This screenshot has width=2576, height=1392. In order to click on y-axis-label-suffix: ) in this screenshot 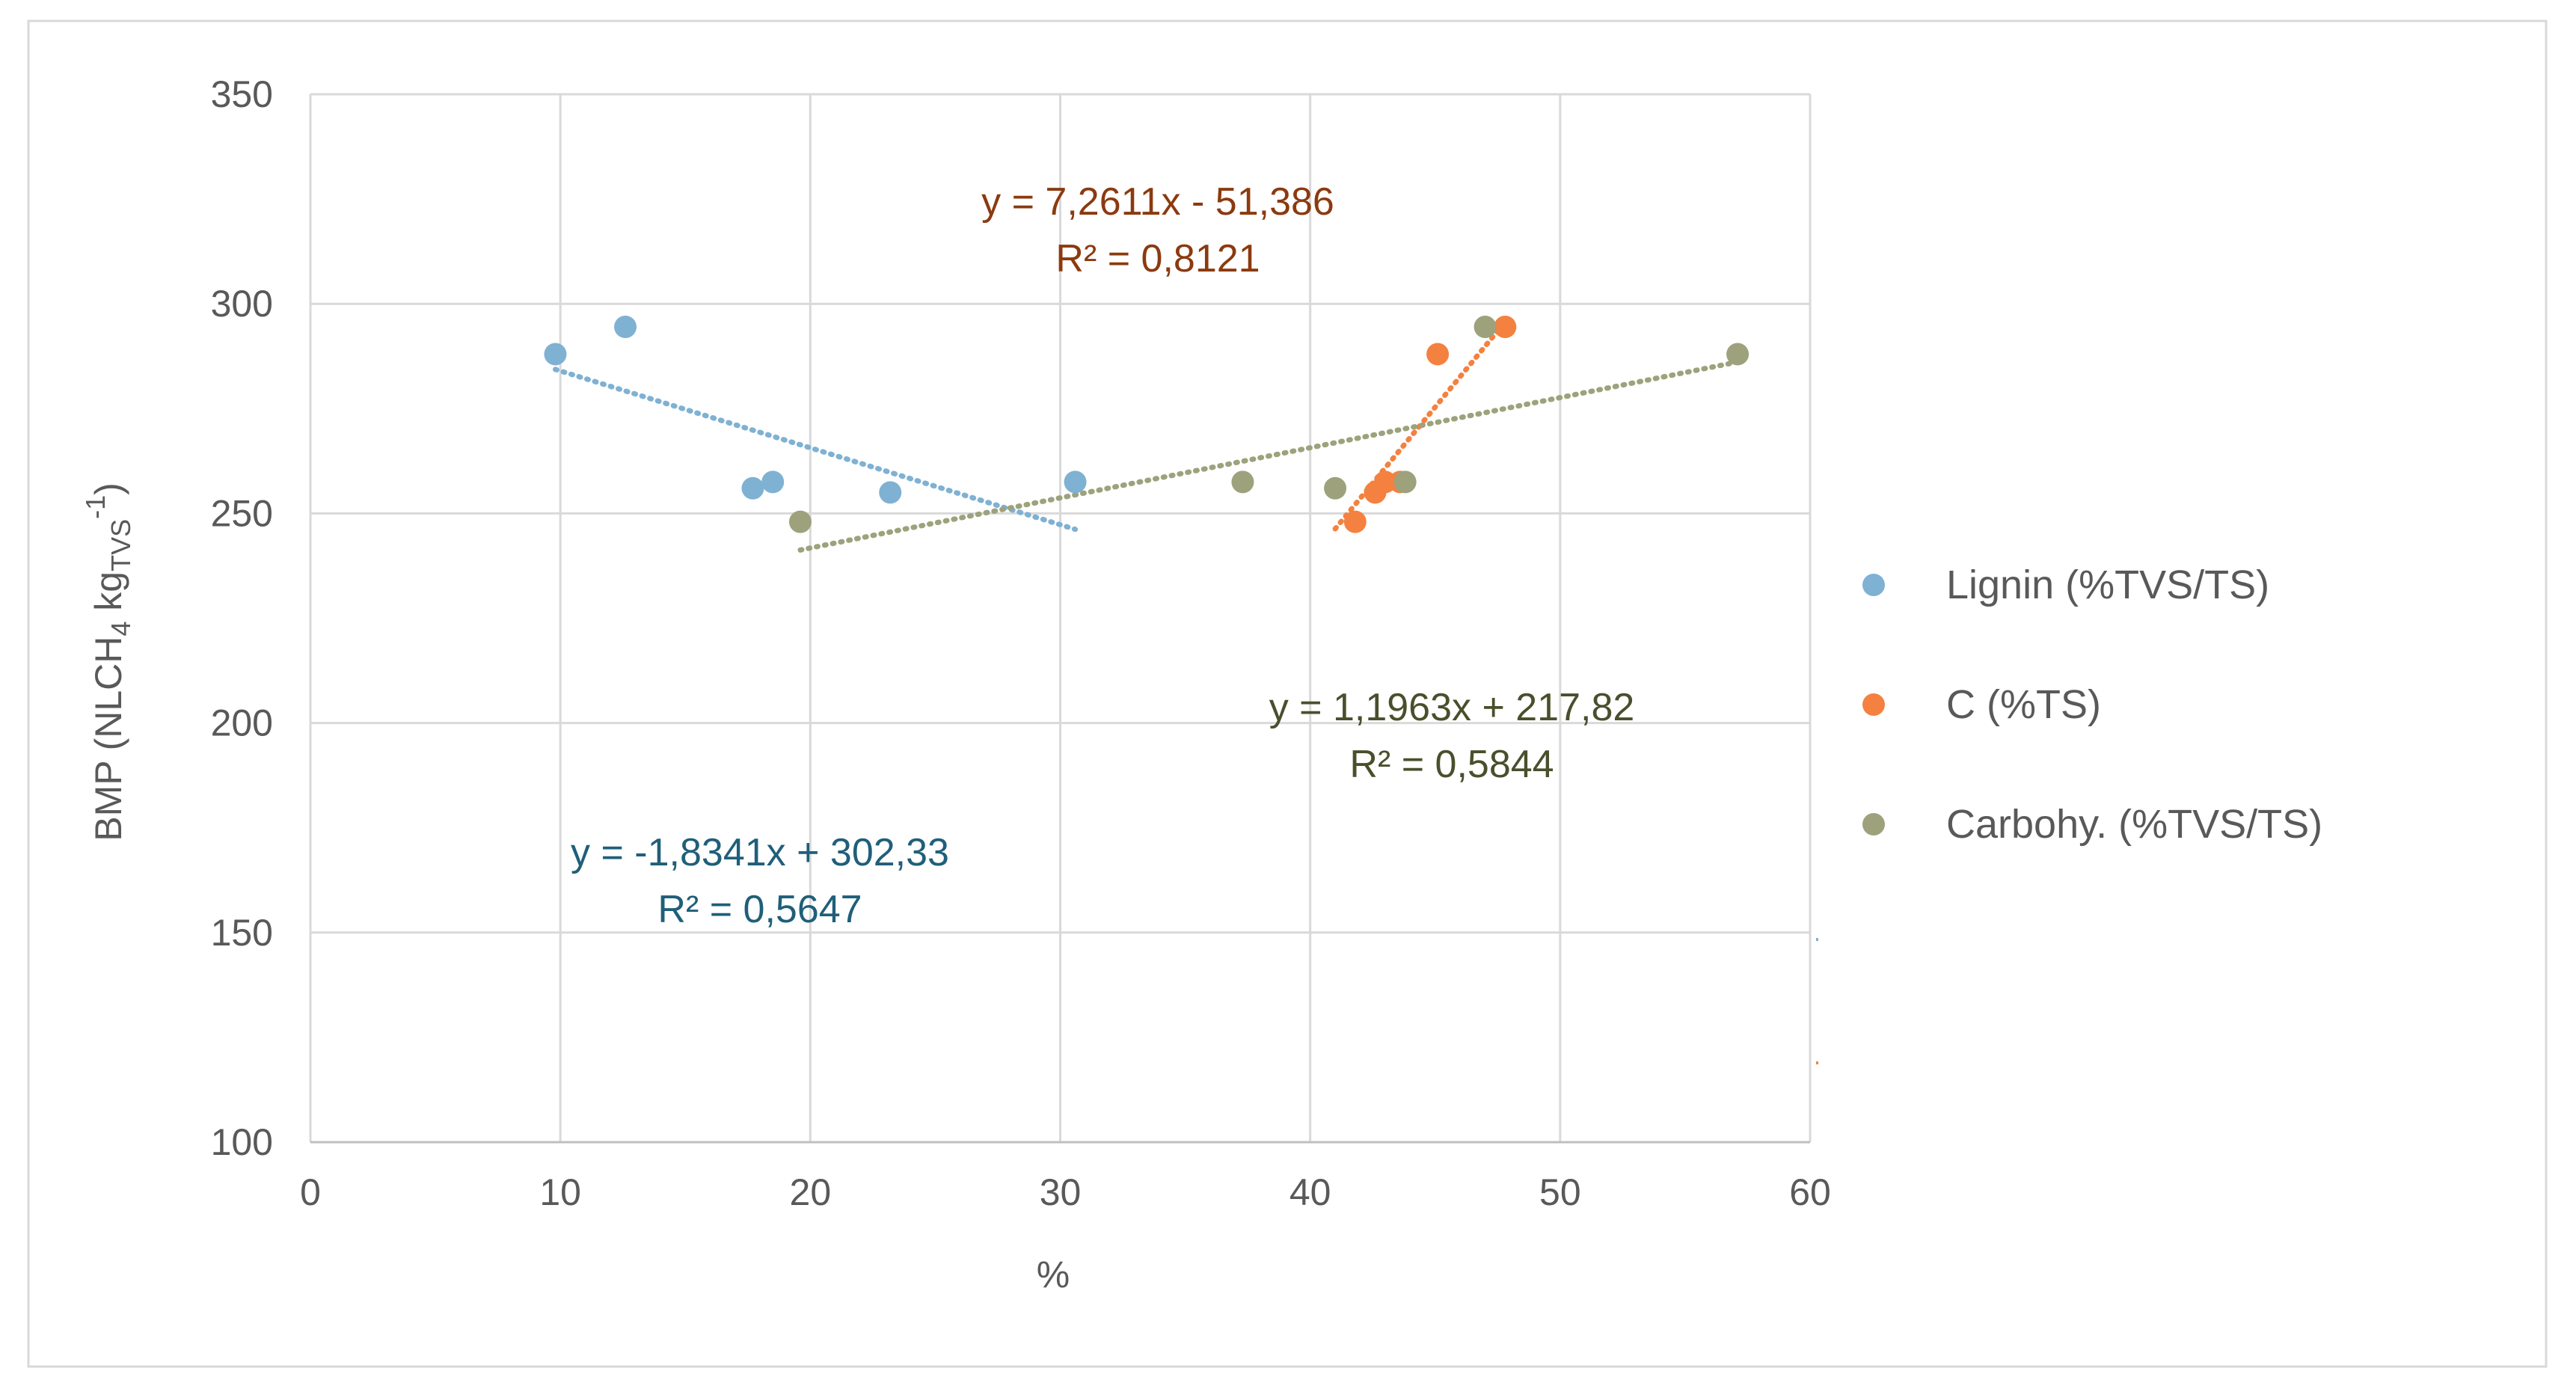, I will do `click(108, 488)`.